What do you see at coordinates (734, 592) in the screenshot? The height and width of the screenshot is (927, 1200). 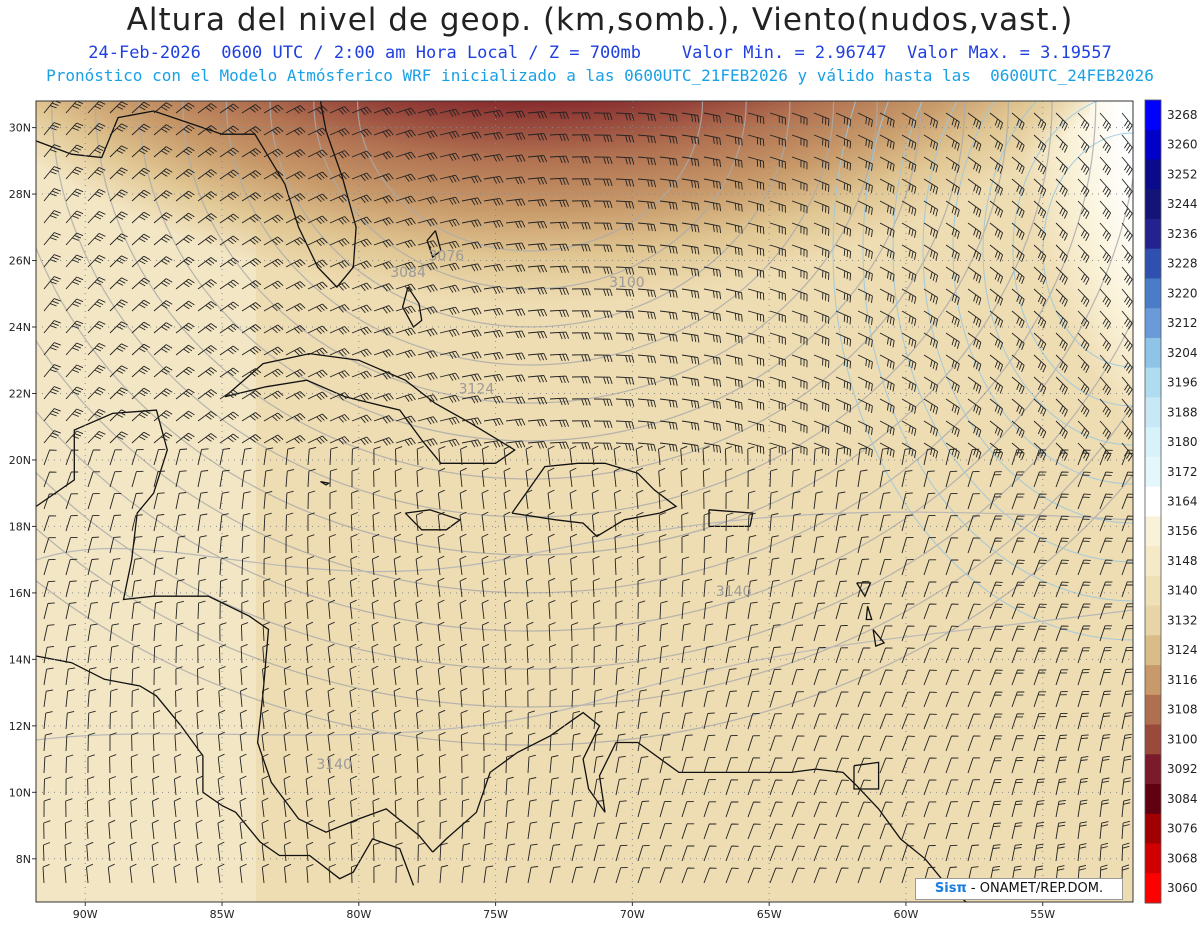 I see `contour-label: 3140` at bounding box center [734, 592].